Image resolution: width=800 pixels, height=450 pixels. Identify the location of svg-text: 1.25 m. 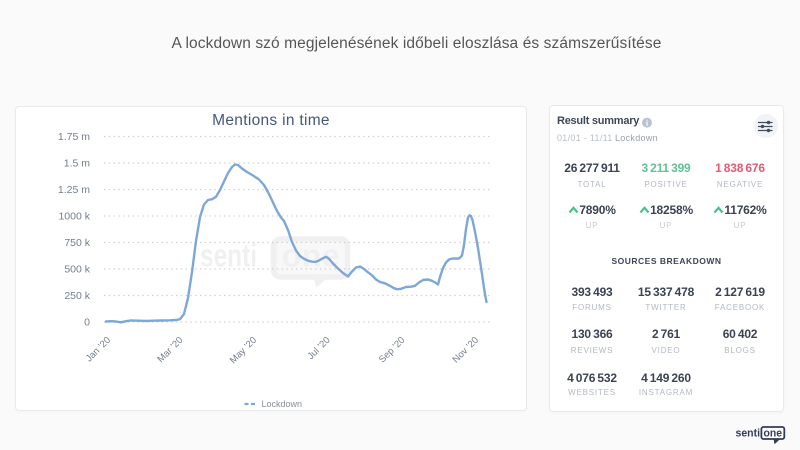
(74, 190).